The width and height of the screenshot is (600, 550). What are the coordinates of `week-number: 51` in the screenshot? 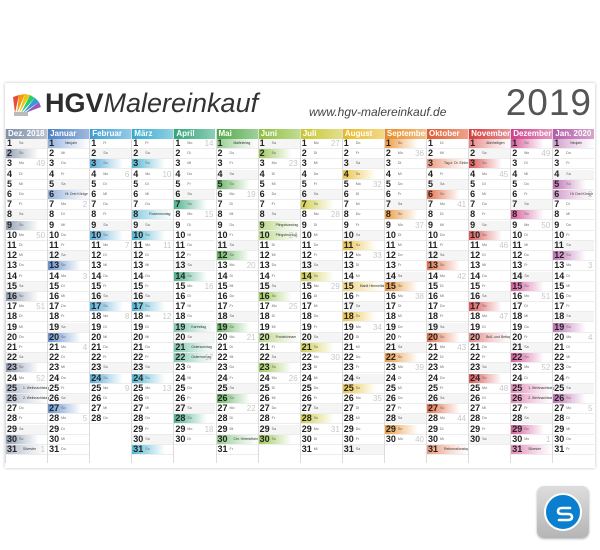 It's located at (41, 307).